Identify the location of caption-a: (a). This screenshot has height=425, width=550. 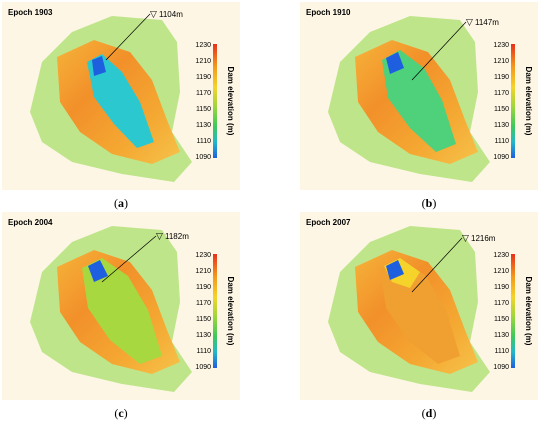
(121, 203).